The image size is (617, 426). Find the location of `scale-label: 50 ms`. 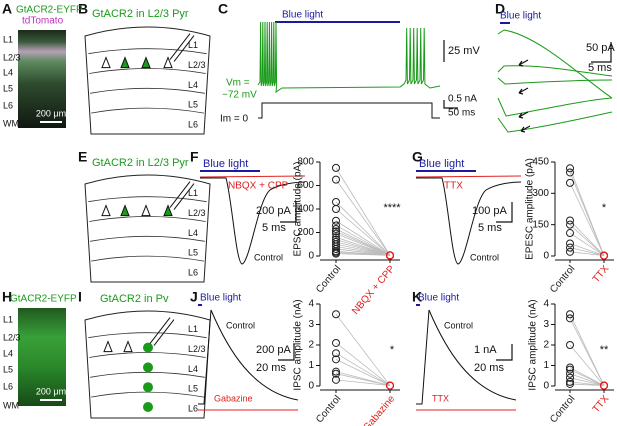

scale-label: 50 ms is located at coordinates (461, 113).